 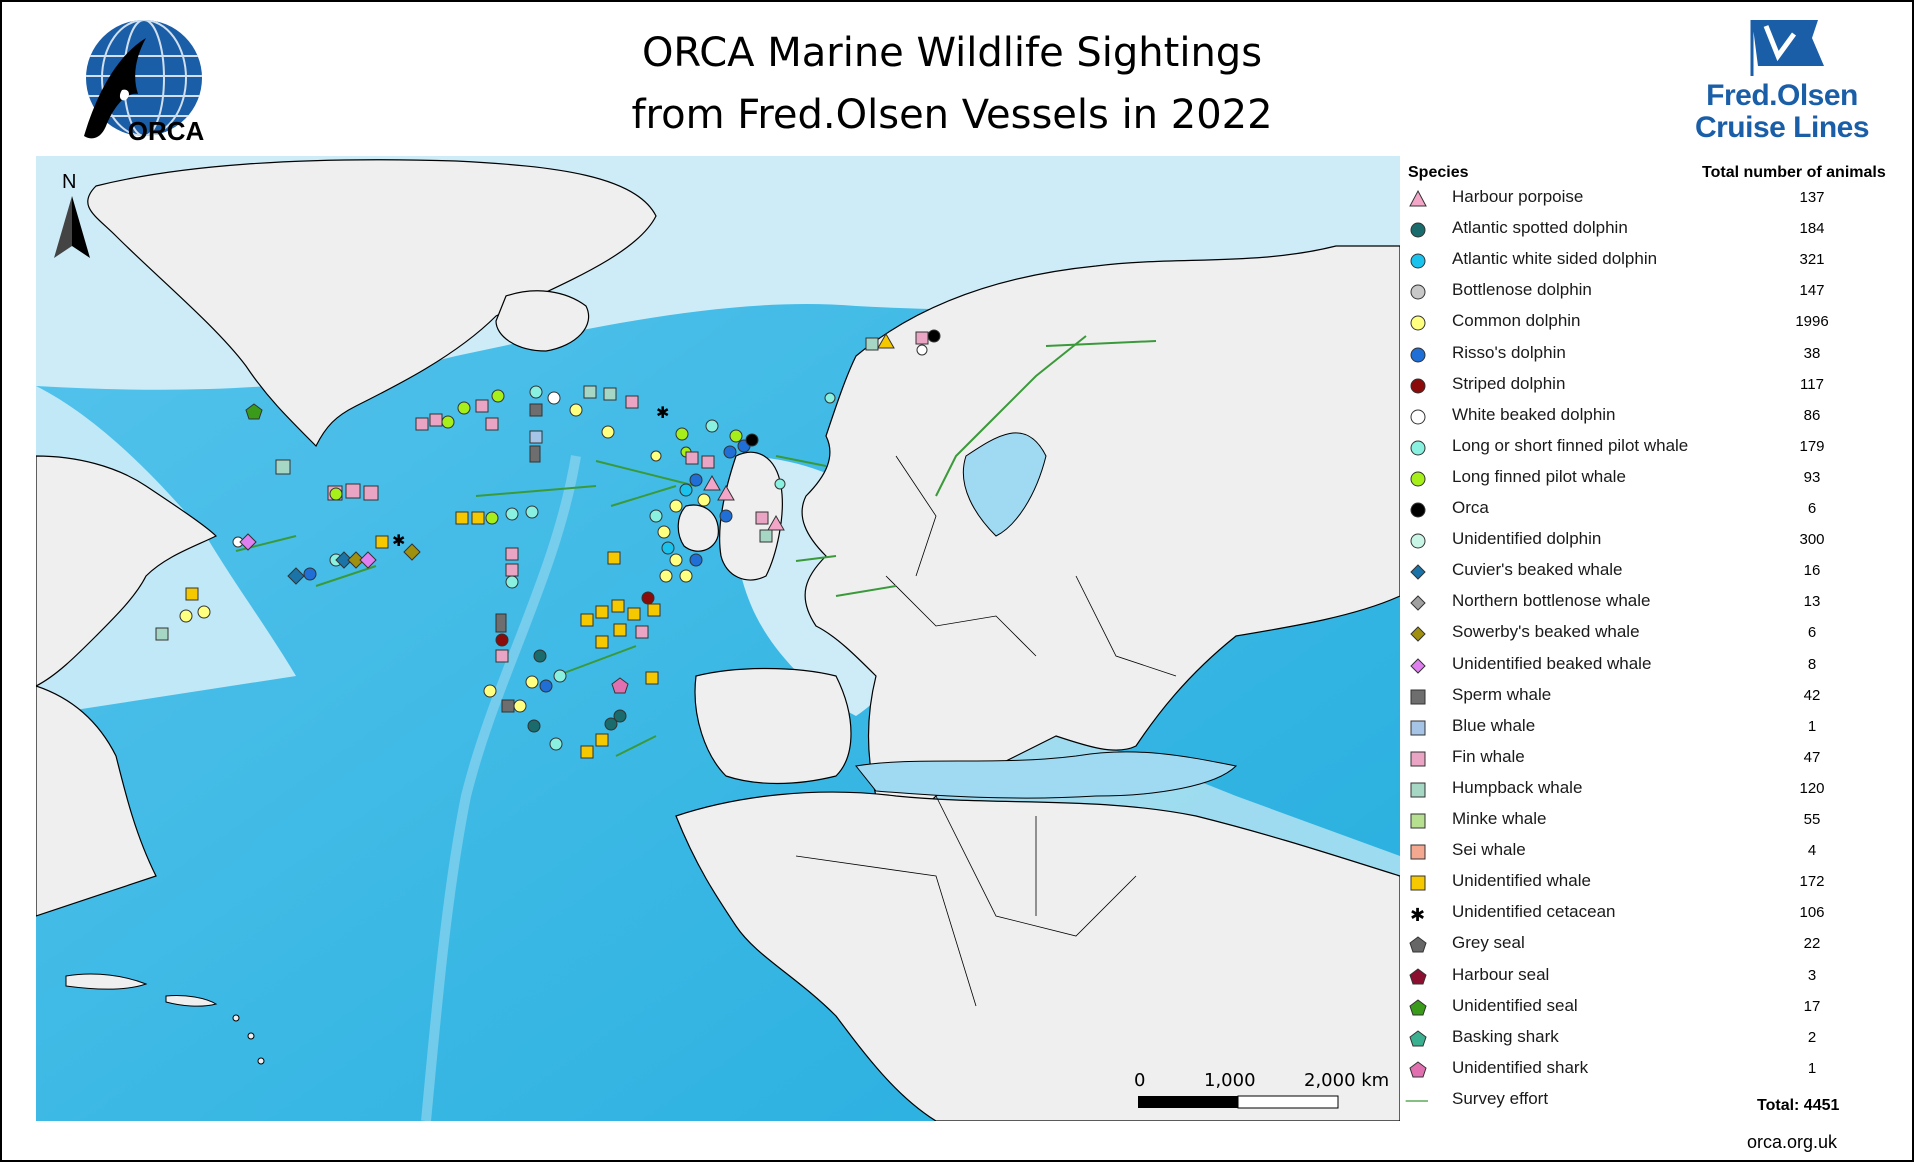 What do you see at coordinates (554, 398) in the screenshot?
I see `white-beaked-dolphin-marker` at bounding box center [554, 398].